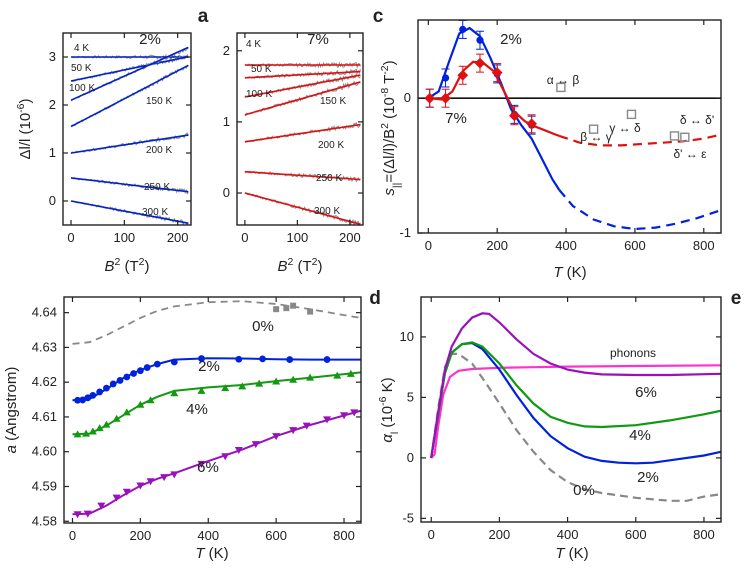  What do you see at coordinates (81, 68) in the screenshot?
I see `series-label: 50 K` at bounding box center [81, 68].